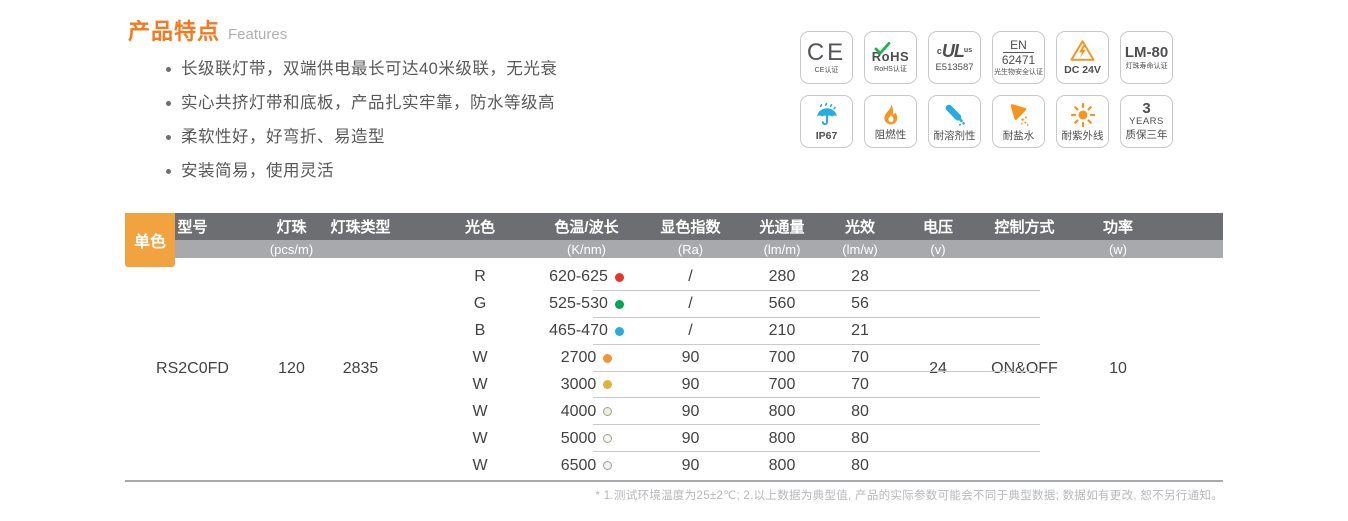  What do you see at coordinates (782, 411) in the screenshot?
I see `flux-cell: 800` at bounding box center [782, 411].